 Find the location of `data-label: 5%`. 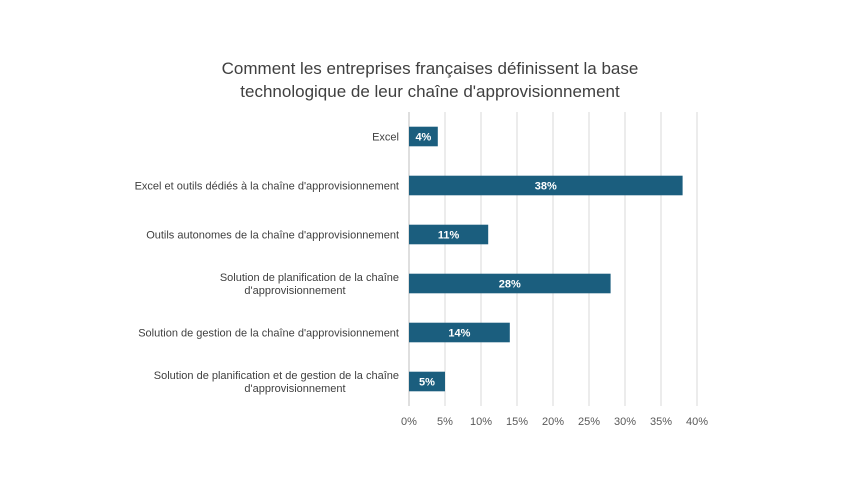

data-label: 5% is located at coordinates (427, 383).